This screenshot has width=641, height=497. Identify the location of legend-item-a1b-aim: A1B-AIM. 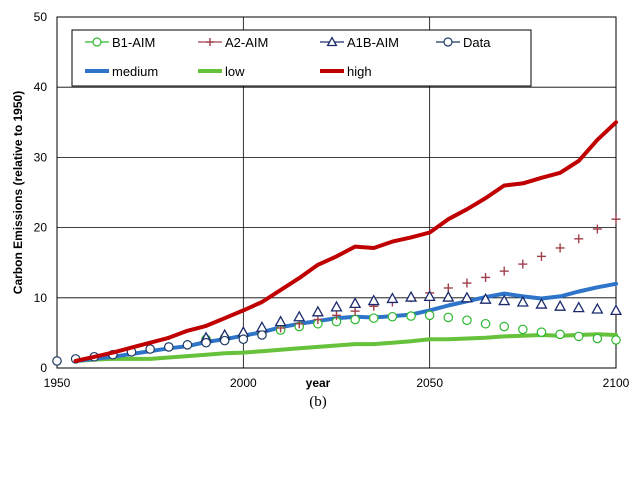
(359, 42).